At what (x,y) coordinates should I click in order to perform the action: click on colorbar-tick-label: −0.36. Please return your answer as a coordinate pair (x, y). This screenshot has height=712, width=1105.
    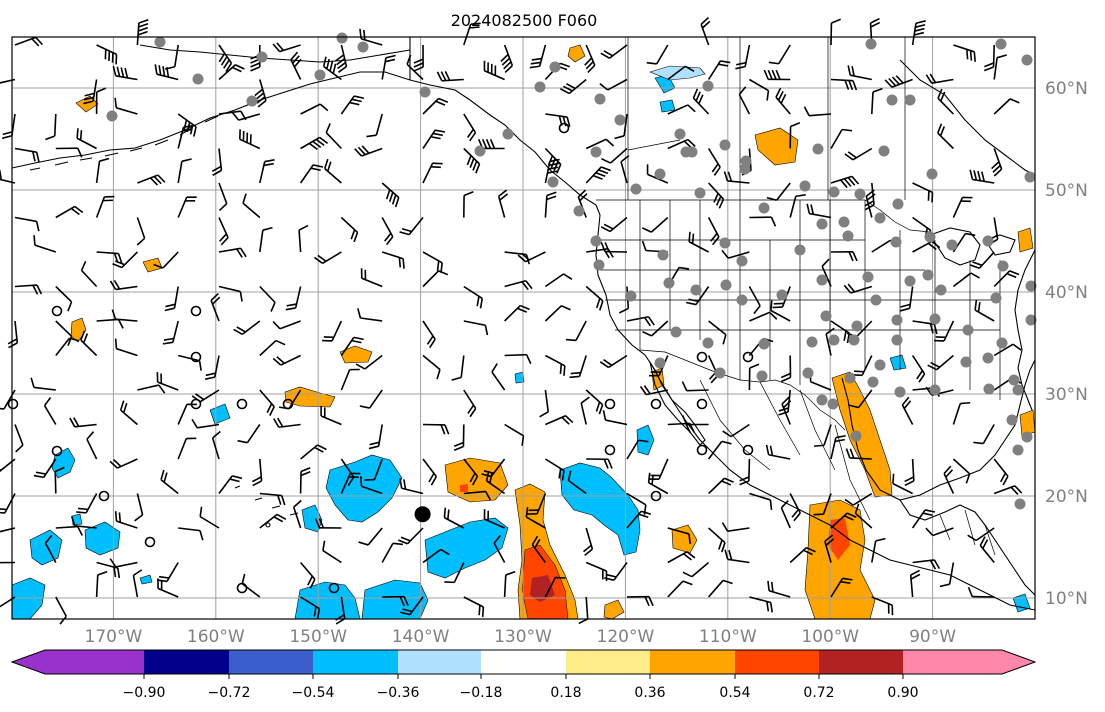
    Looking at the image, I should click on (398, 693).